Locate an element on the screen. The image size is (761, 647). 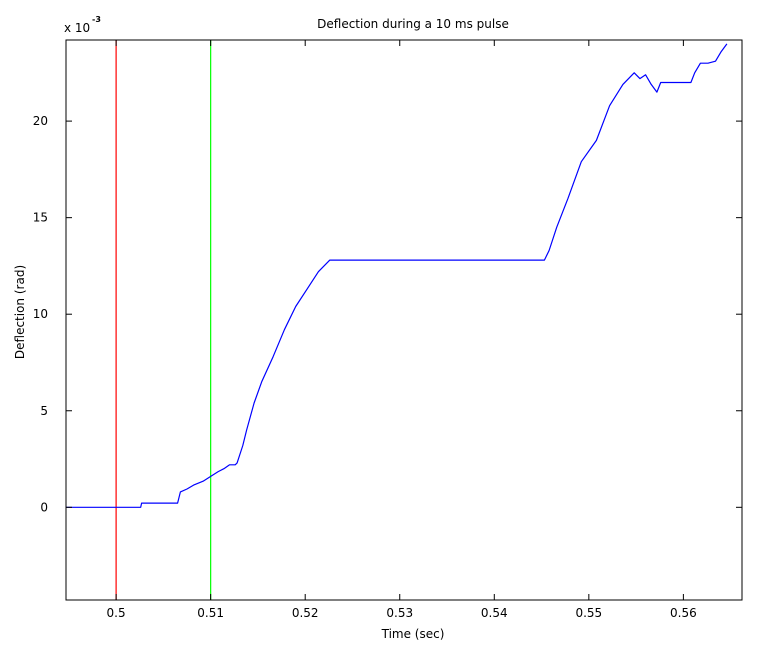
y-tick-label: 5 is located at coordinates (44, 411).